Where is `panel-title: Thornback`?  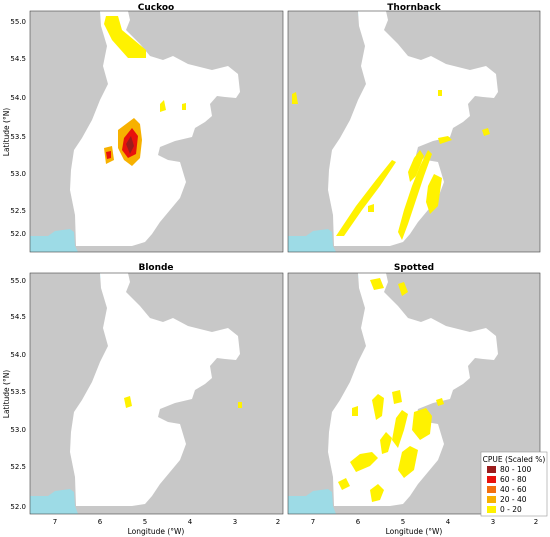
panel-title: Thornback is located at coordinates (414, 8).